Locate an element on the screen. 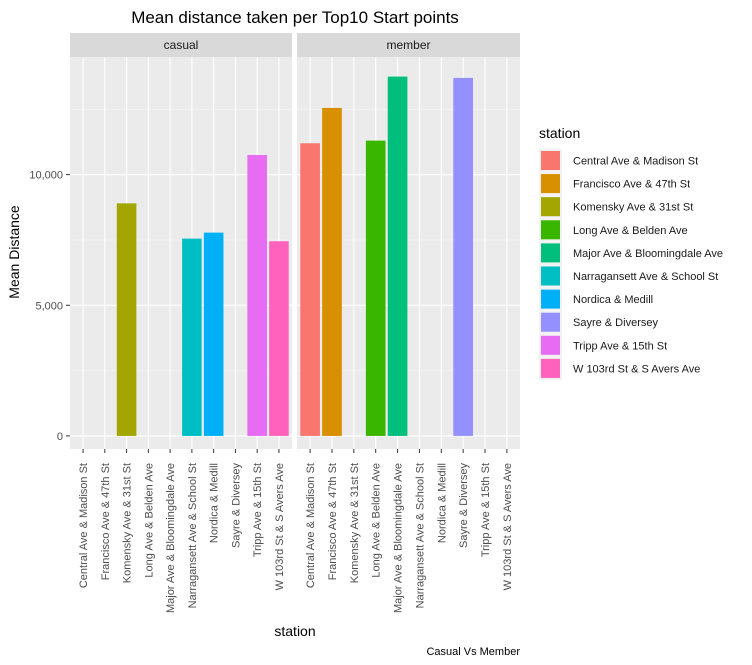 This screenshot has width=752, height=665. legend-label: Central Ave & Madison St is located at coordinates (635, 162).